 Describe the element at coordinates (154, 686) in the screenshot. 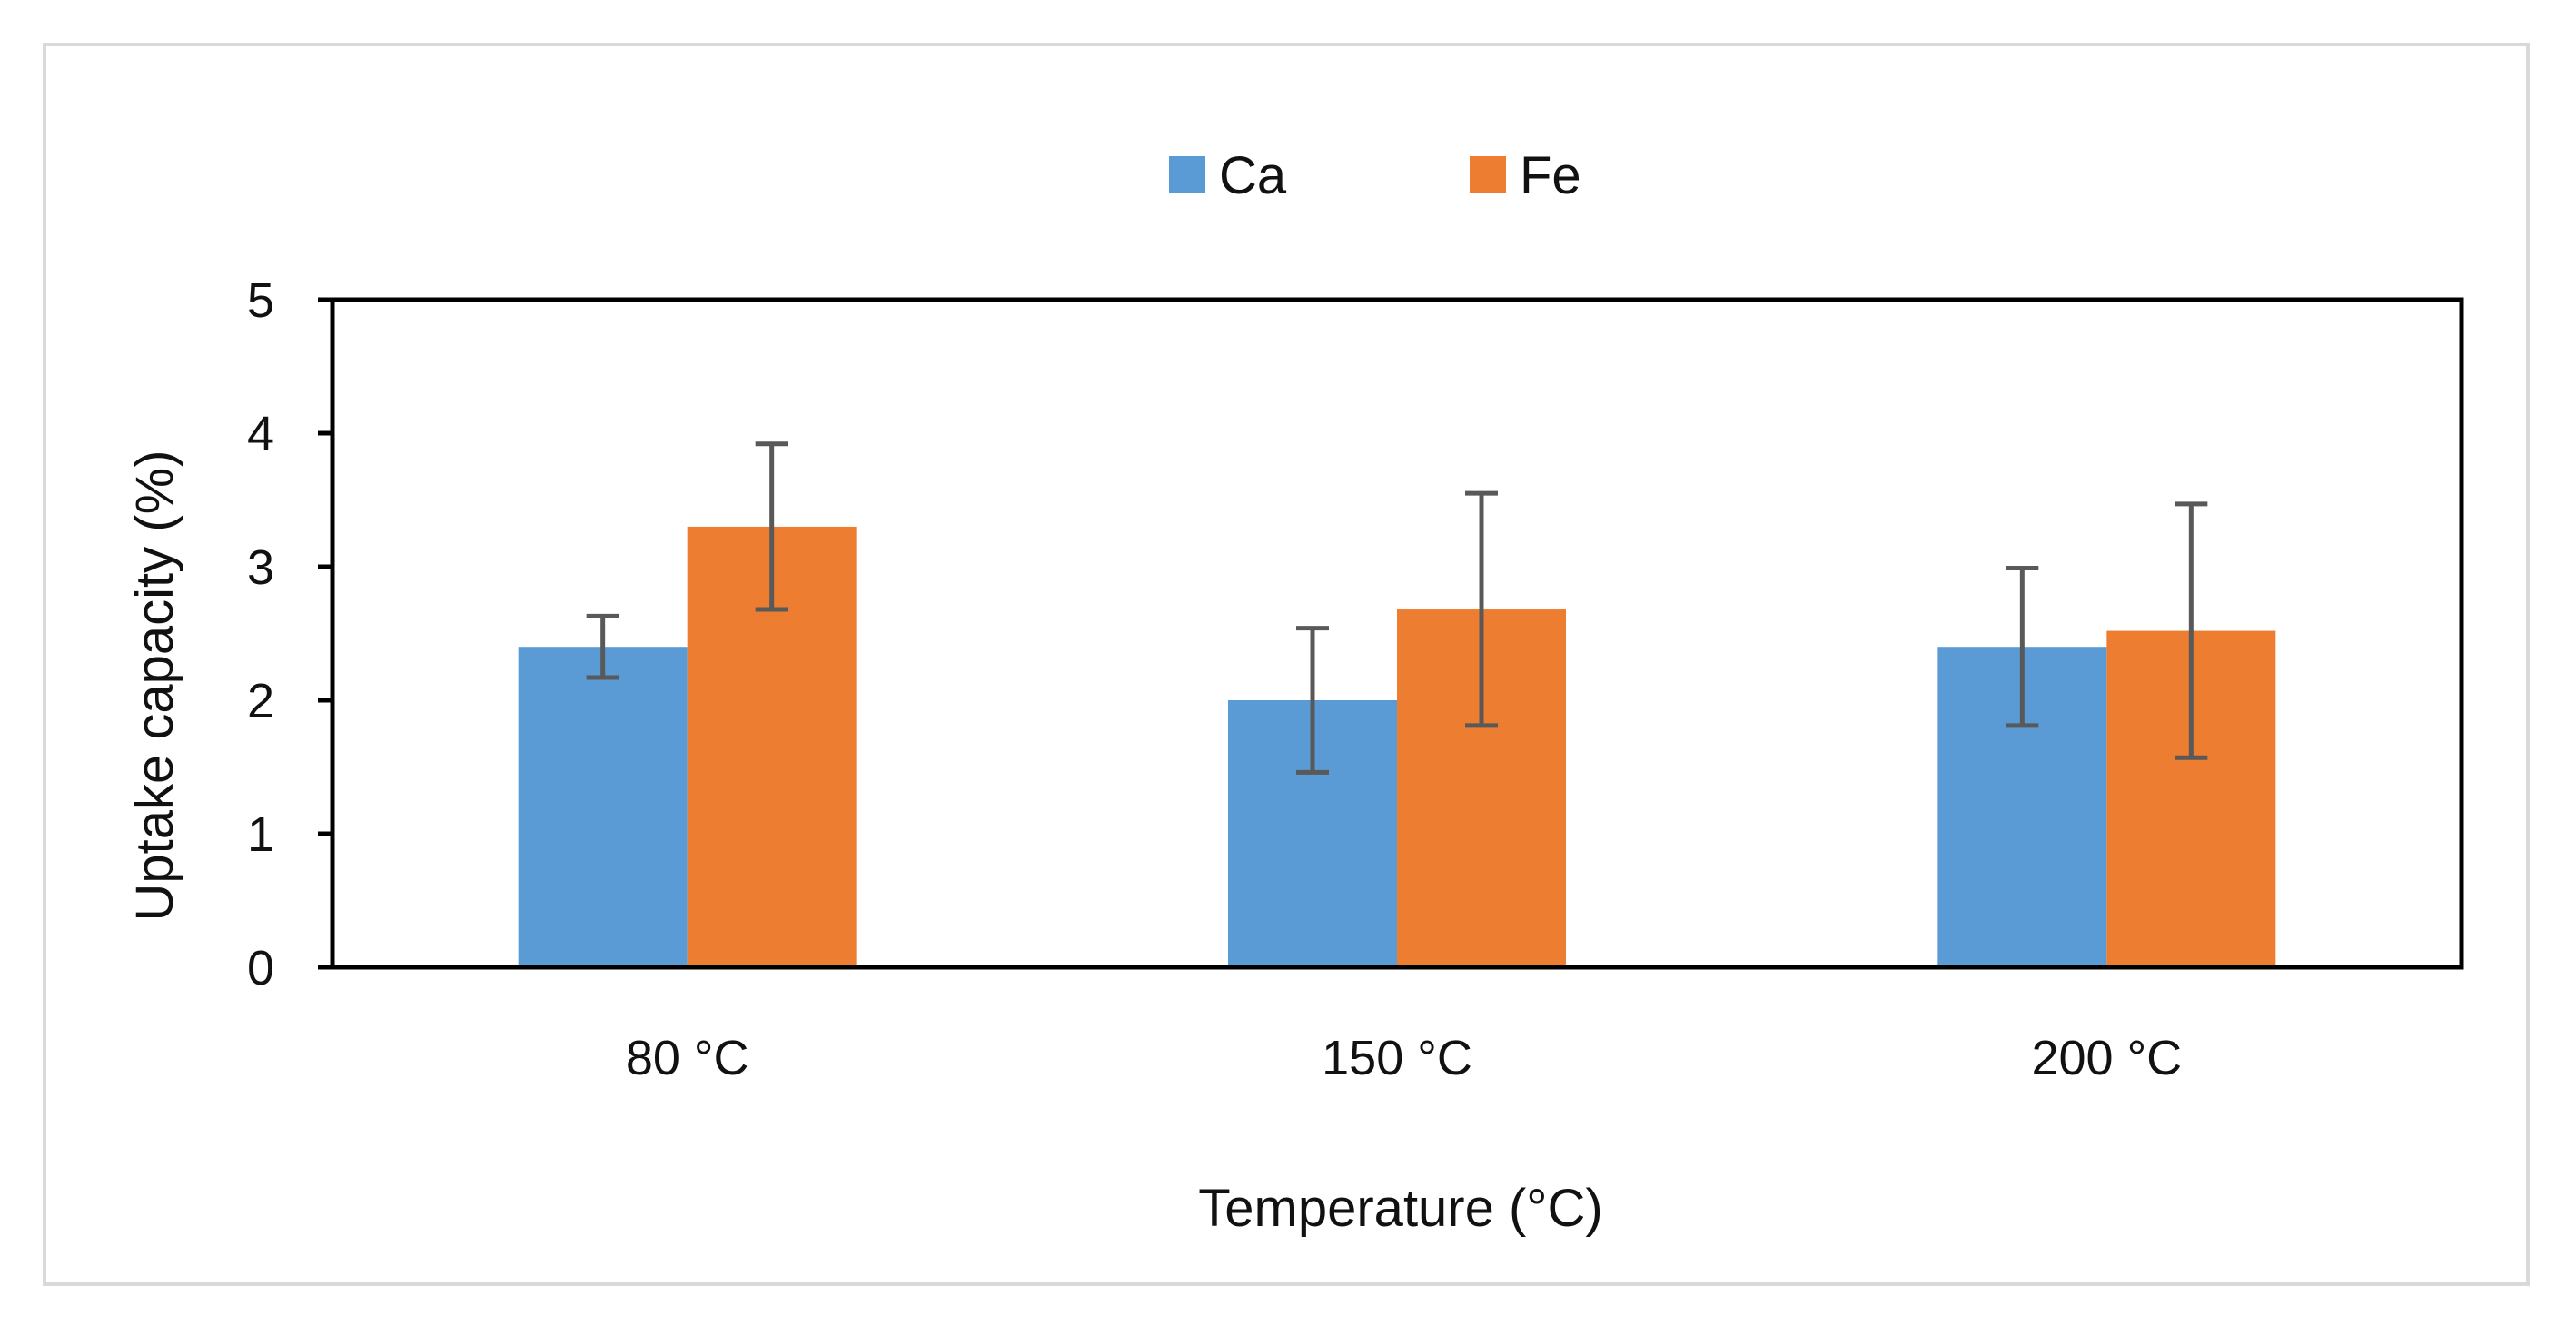

I see `y-axis-title: Uptake capacity (%)` at that location.